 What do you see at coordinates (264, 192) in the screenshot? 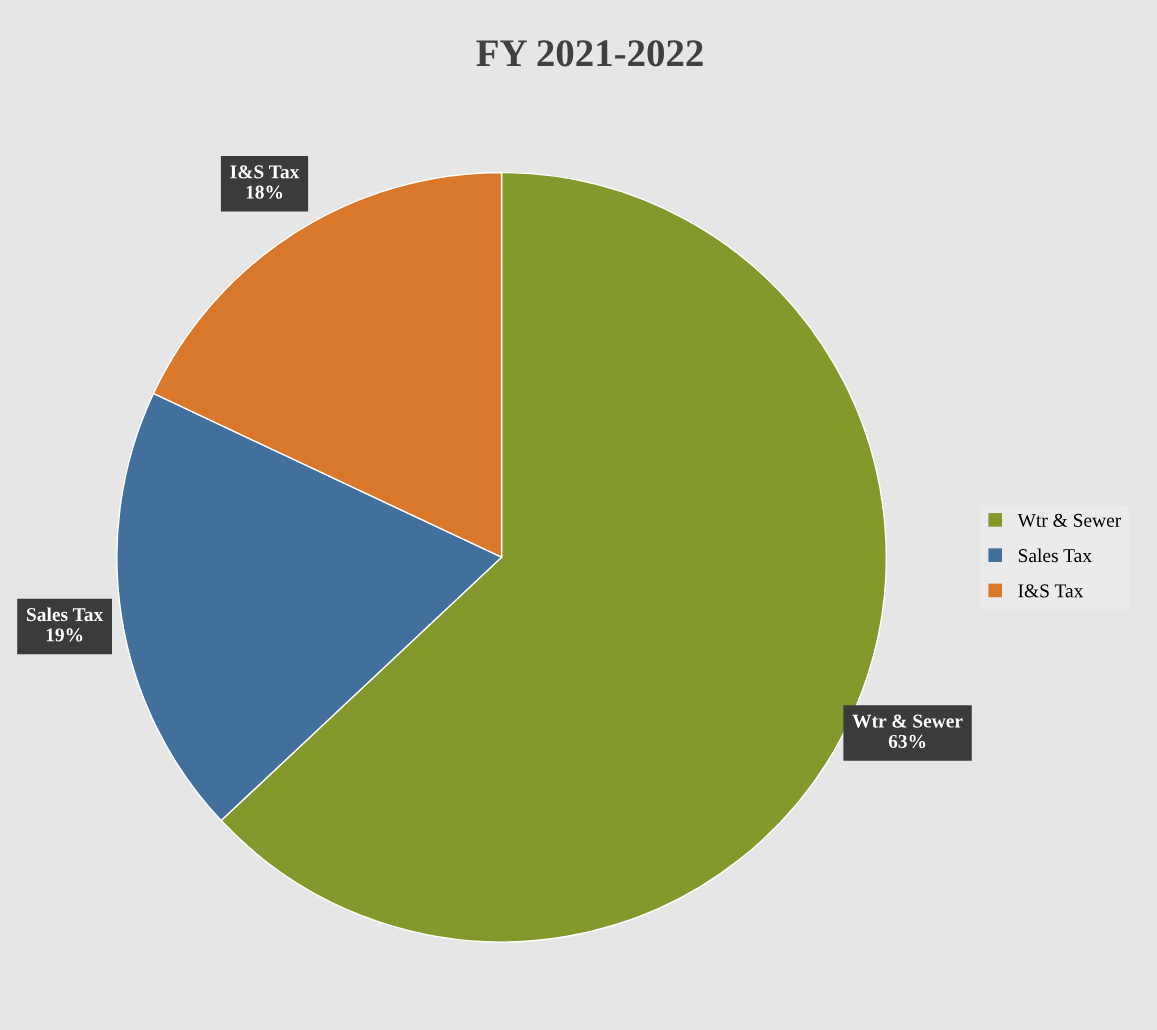
I see `data-label: 18%` at bounding box center [264, 192].